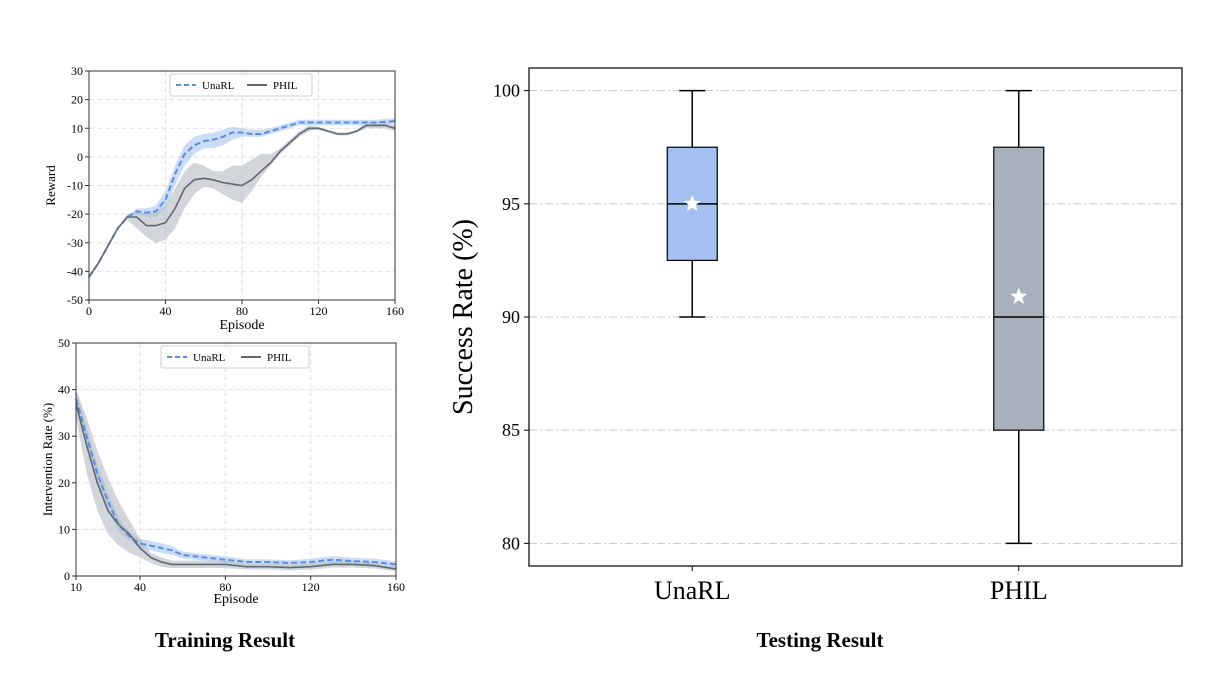 The height and width of the screenshot is (691, 1229). Describe the element at coordinates (47, 459) in the screenshot. I see `y-axis-label: Intervention Rate (%)` at that location.